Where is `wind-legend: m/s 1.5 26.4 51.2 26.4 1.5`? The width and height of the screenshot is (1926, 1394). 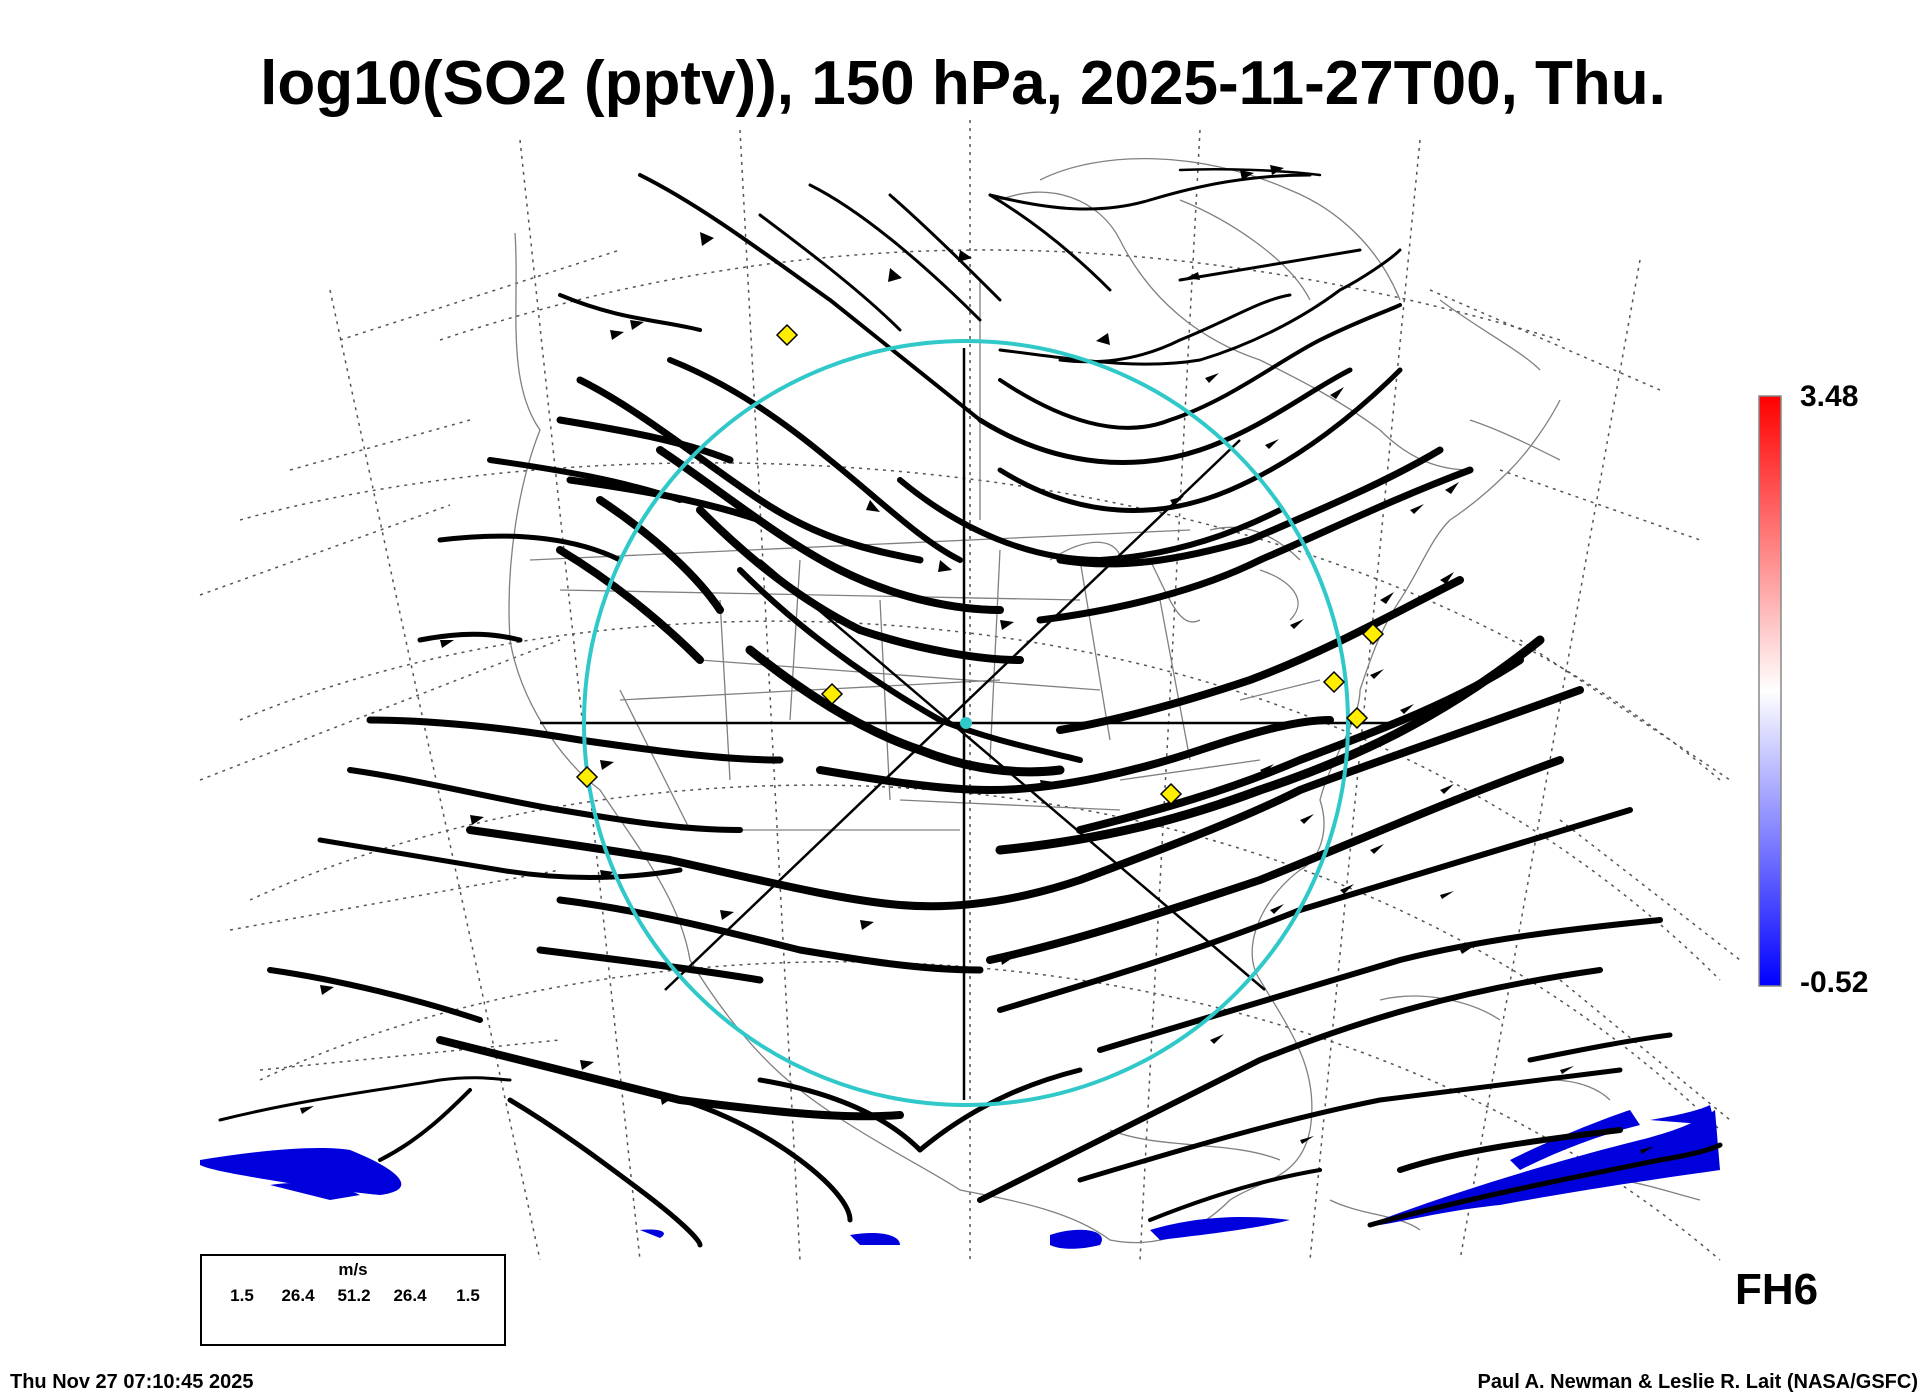 wind-legend: m/s 1.5 26.4 51.2 26.4 1.5 is located at coordinates (353, 1300).